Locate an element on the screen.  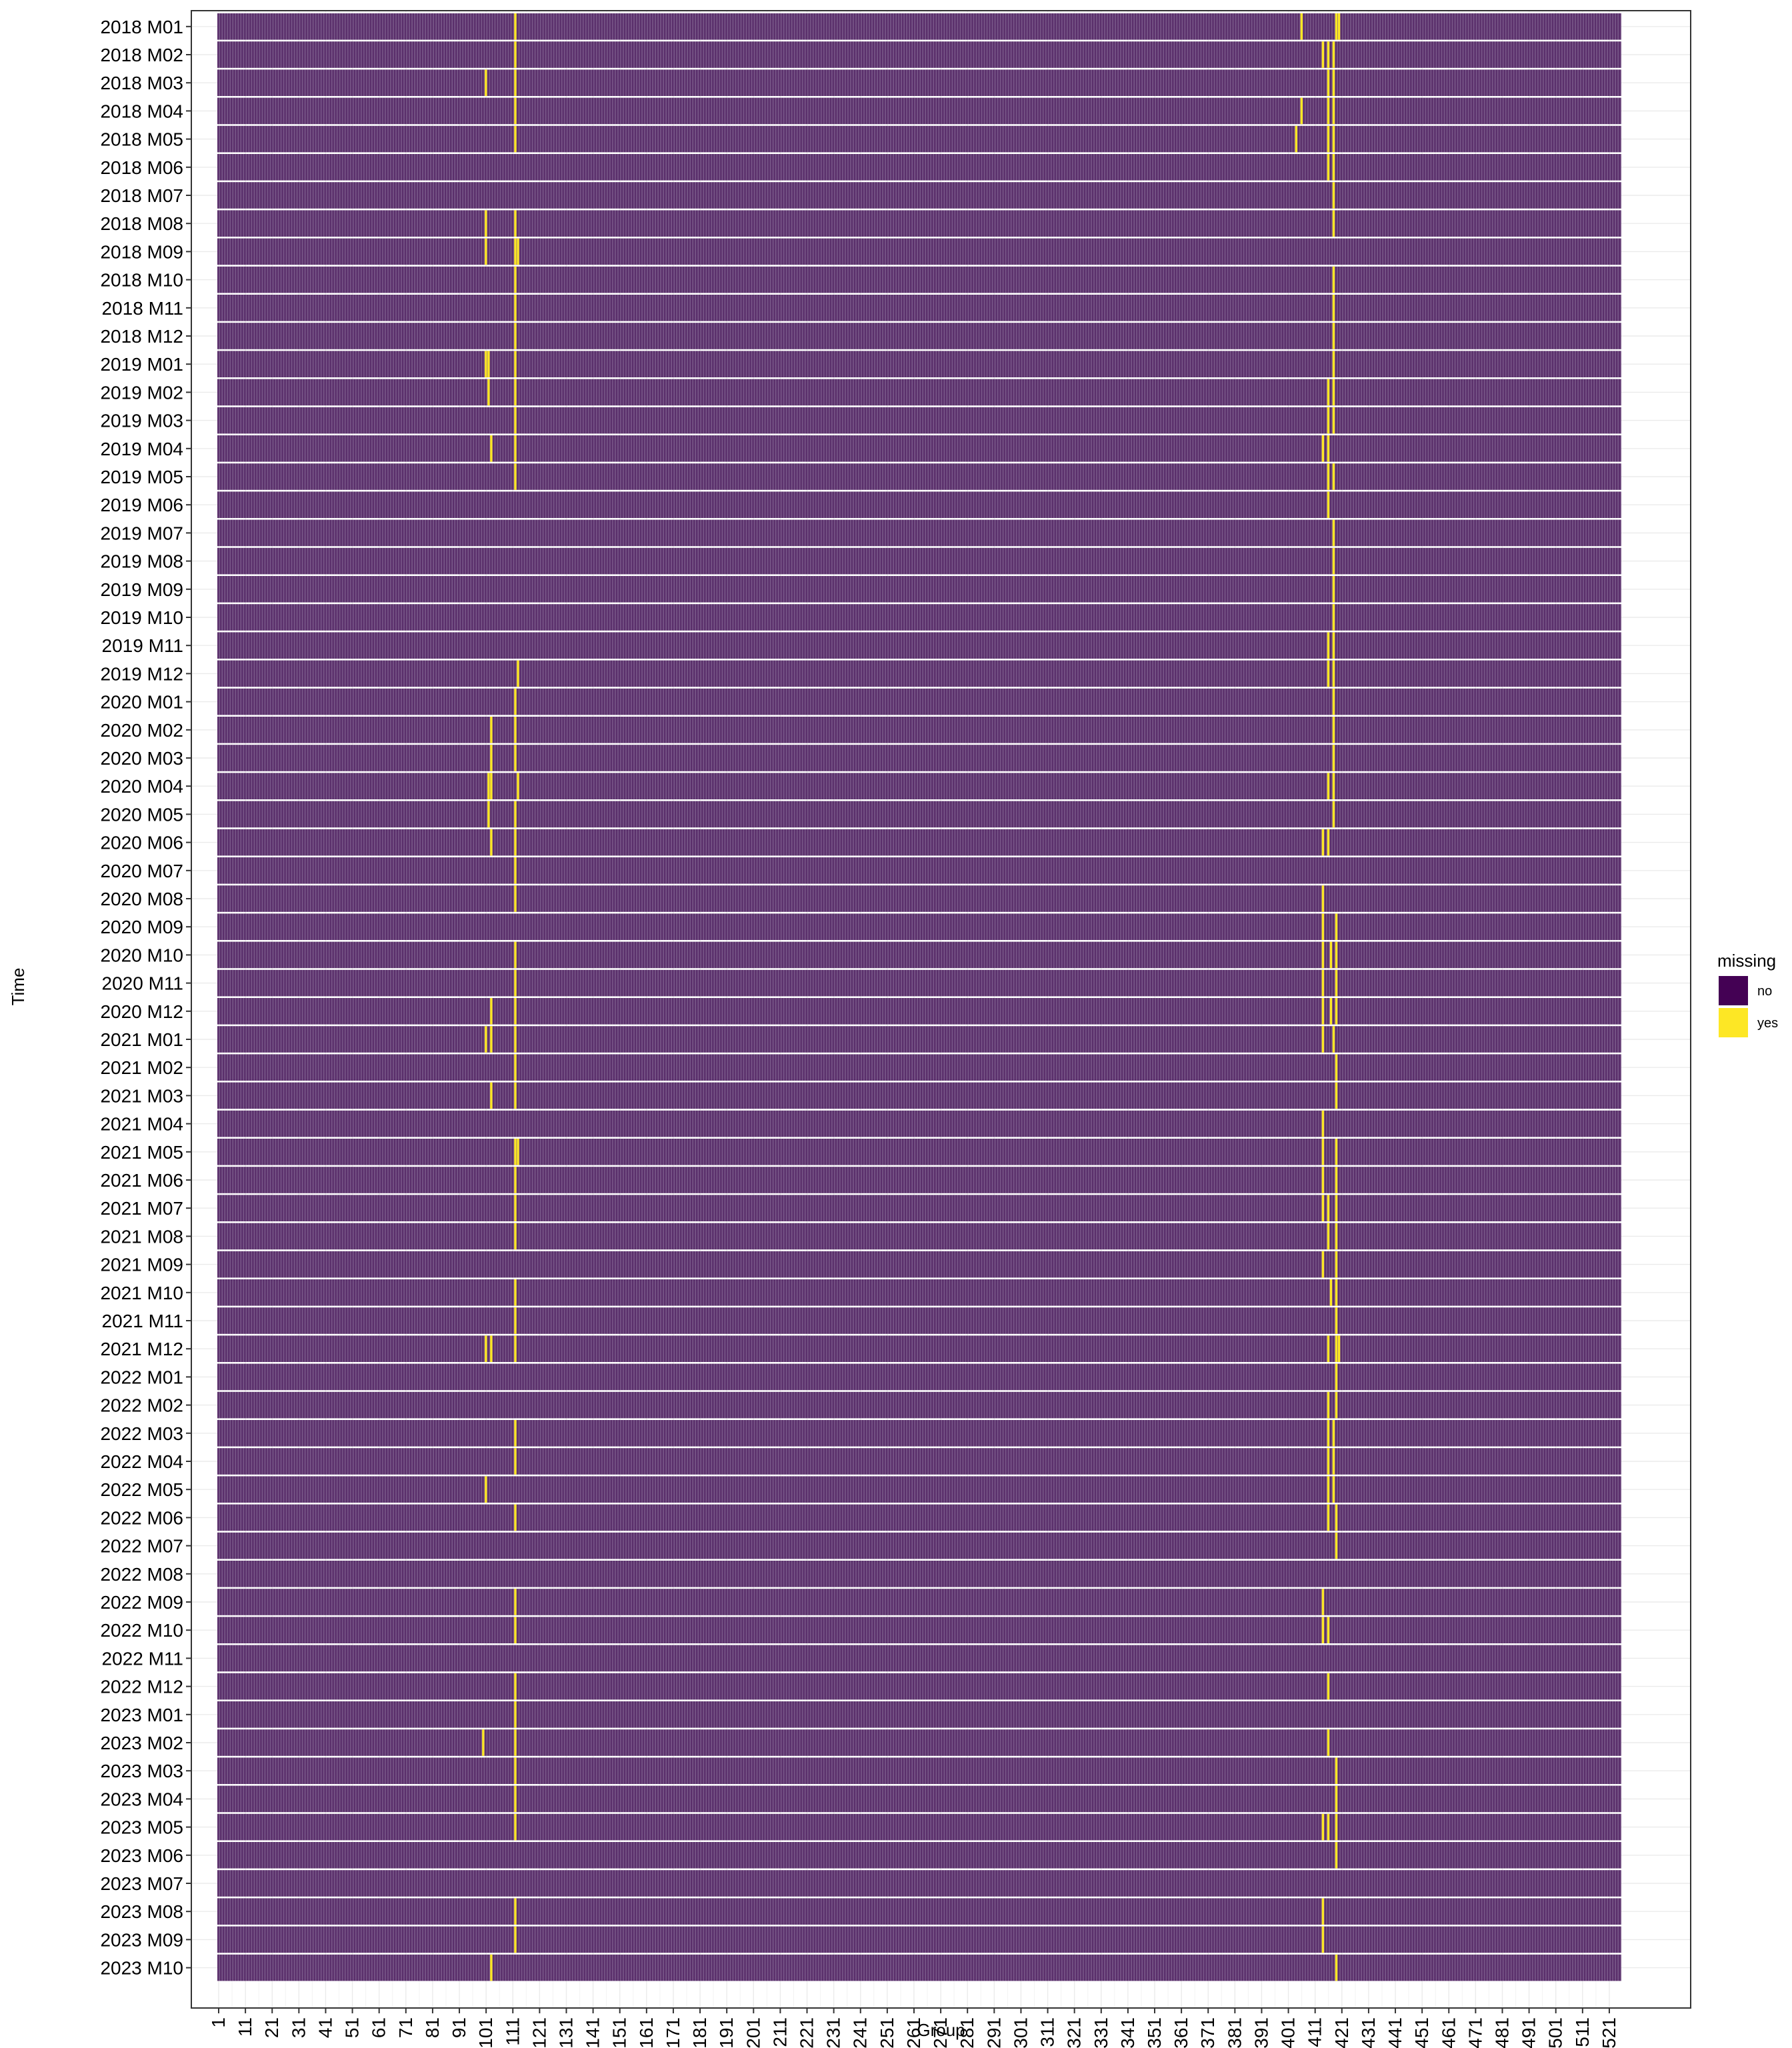
y-tick-label: 2022 M07 is located at coordinates (141, 1546).